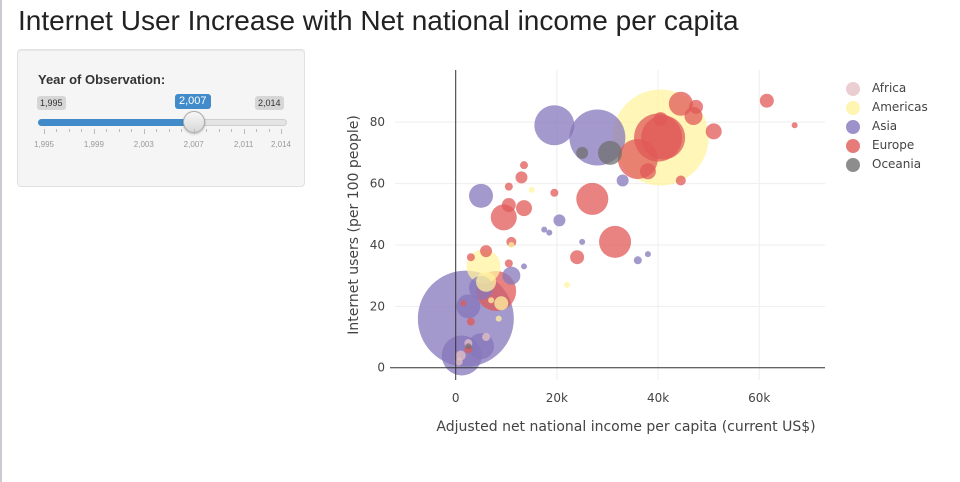 The width and height of the screenshot is (960, 482). What do you see at coordinates (885, 126) in the screenshot?
I see `legend-label-asia: Asia` at bounding box center [885, 126].